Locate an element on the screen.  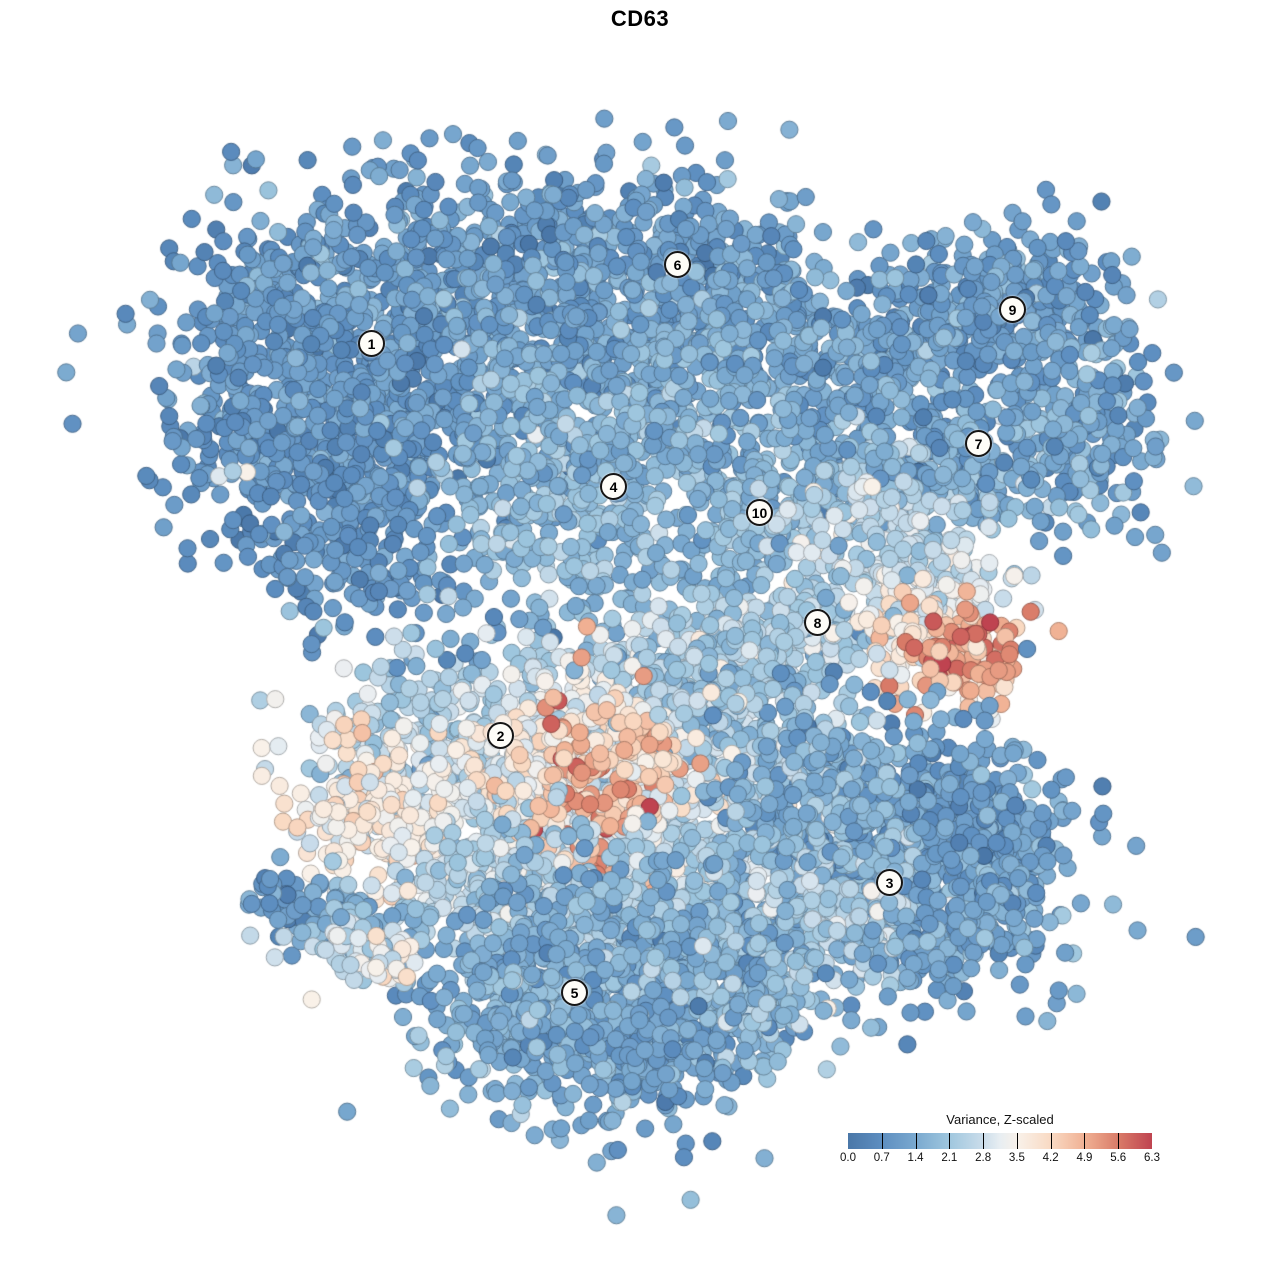
legend-tick-label: 0.7 is located at coordinates (881, 1158).